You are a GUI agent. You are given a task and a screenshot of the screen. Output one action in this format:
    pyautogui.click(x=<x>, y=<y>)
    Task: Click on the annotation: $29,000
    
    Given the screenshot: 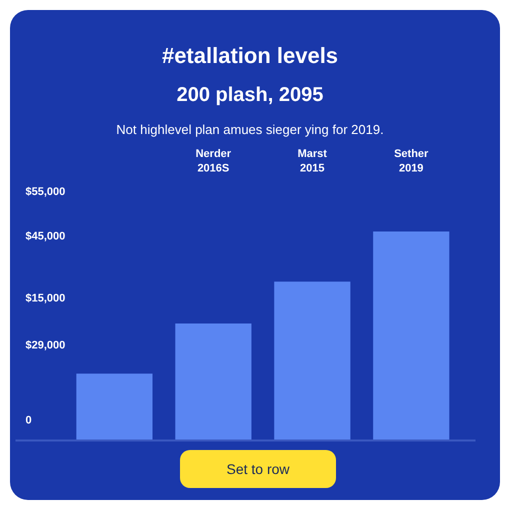 What is the action you would take?
    pyautogui.click(x=46, y=344)
    